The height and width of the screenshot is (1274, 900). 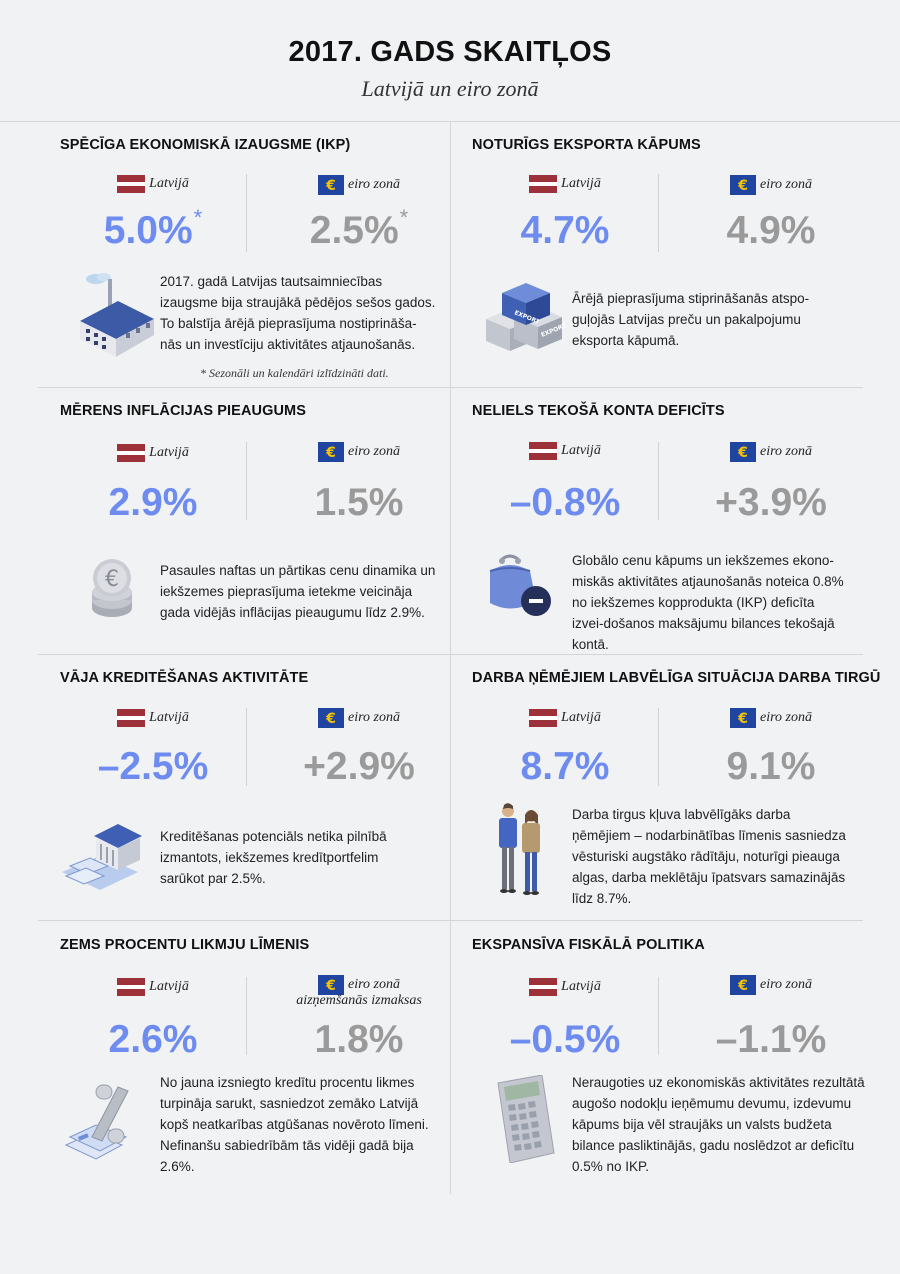 I want to click on header: 2017. GADS SKAITĻOS Latvijā un eiro zonā, so click(x=450, y=61).